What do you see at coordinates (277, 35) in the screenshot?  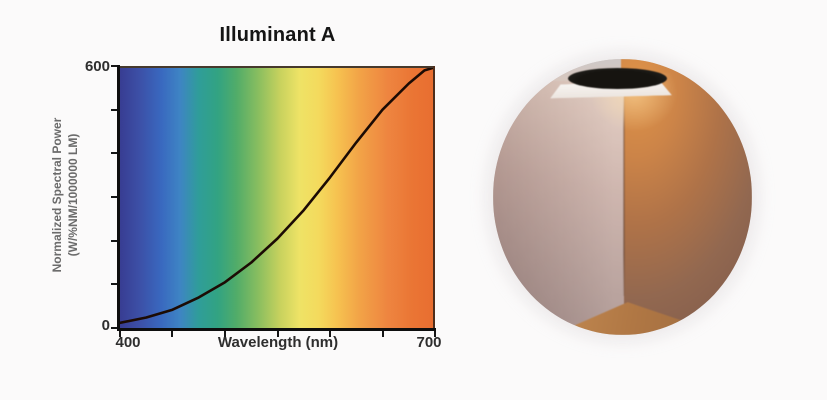 I see `chart-title: Illuminant A` at bounding box center [277, 35].